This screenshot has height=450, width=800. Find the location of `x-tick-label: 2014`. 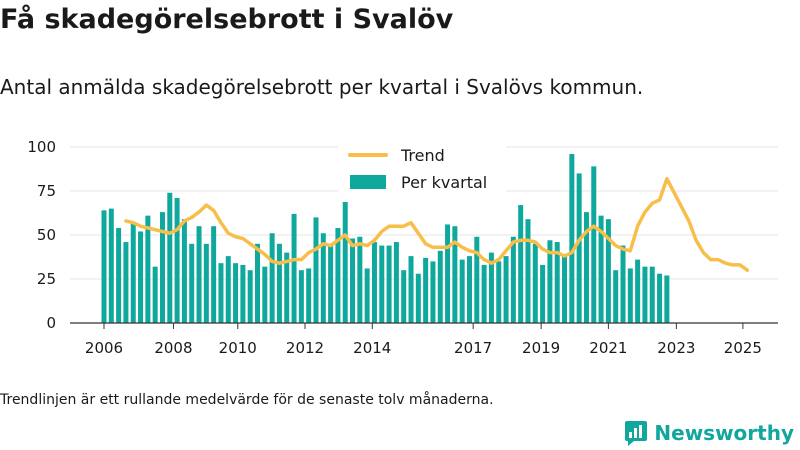

x-tick-label: 2014 is located at coordinates (372, 348).